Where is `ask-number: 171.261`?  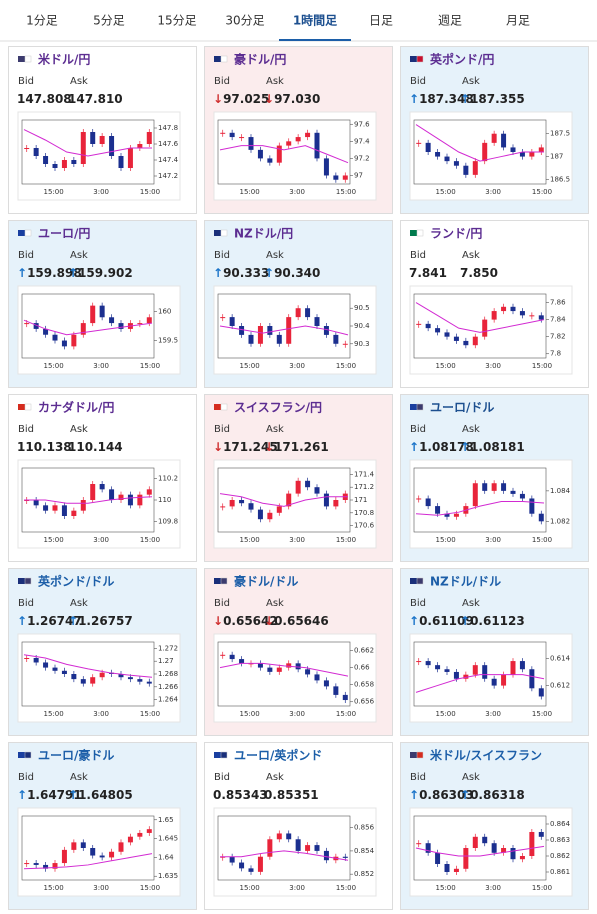 ask-number: 171.261 is located at coordinates (301, 447).